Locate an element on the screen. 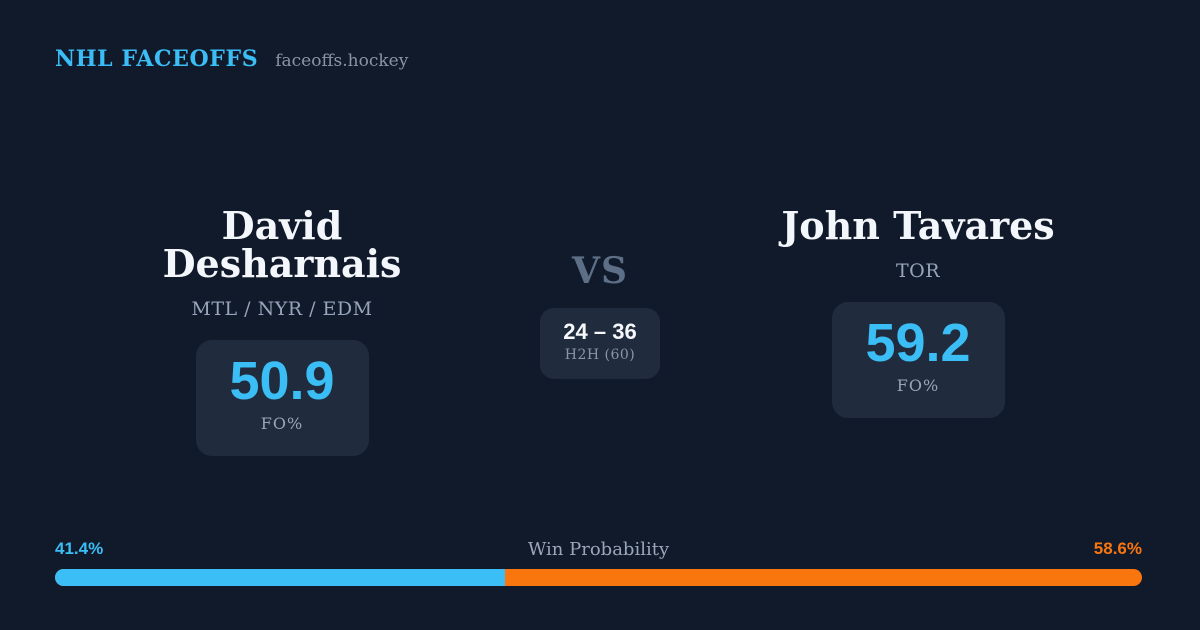 Image resolution: width=1200 pixels, height=630 pixels. player-left-name: David Desharnais is located at coordinates (282, 244).